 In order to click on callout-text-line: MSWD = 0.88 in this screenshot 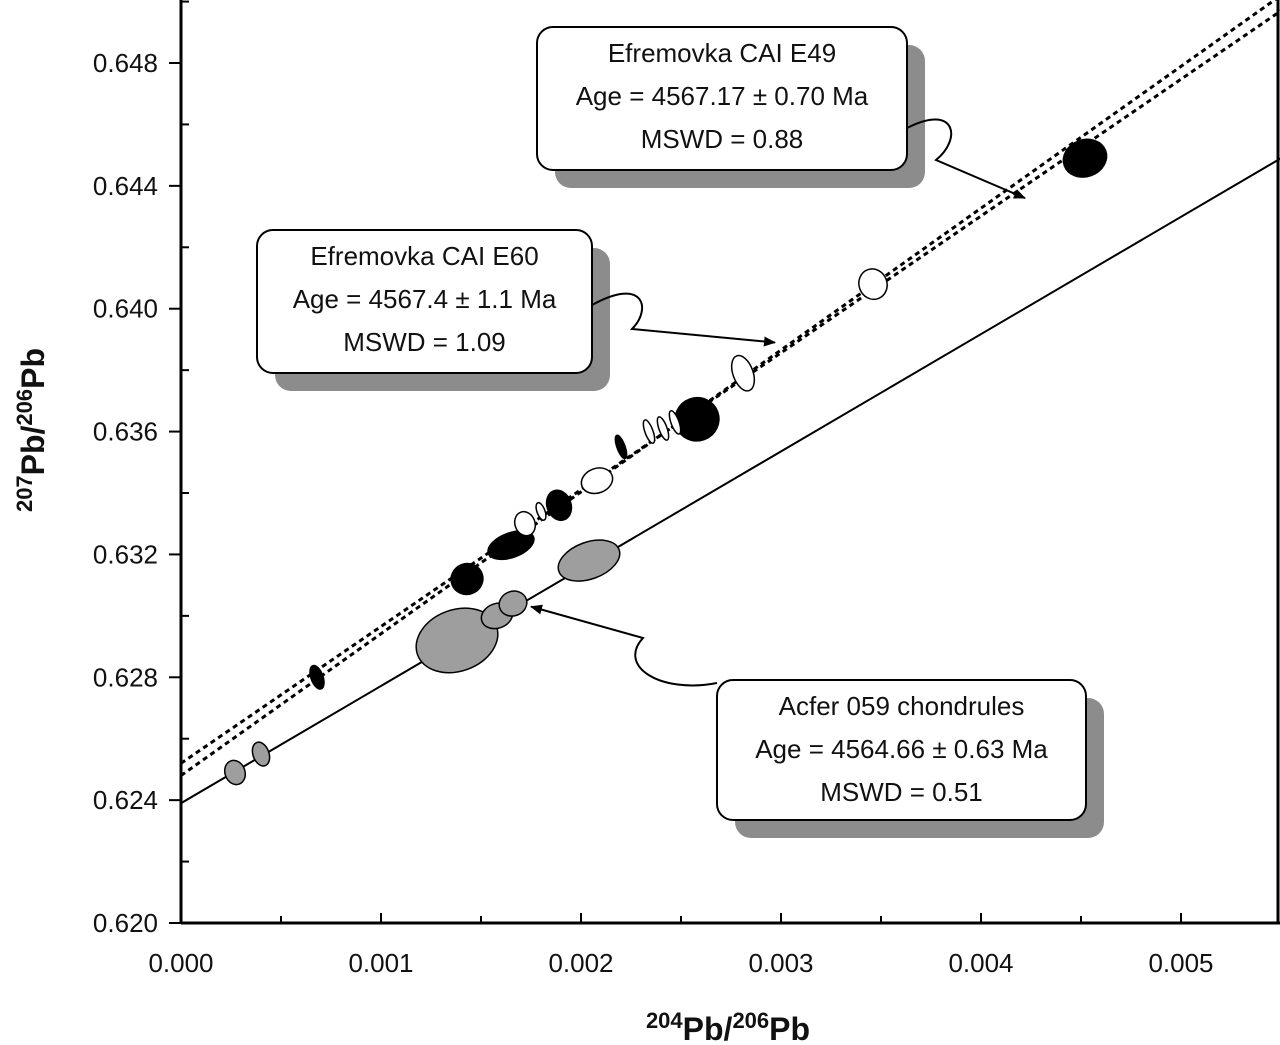, I will do `click(722, 139)`.